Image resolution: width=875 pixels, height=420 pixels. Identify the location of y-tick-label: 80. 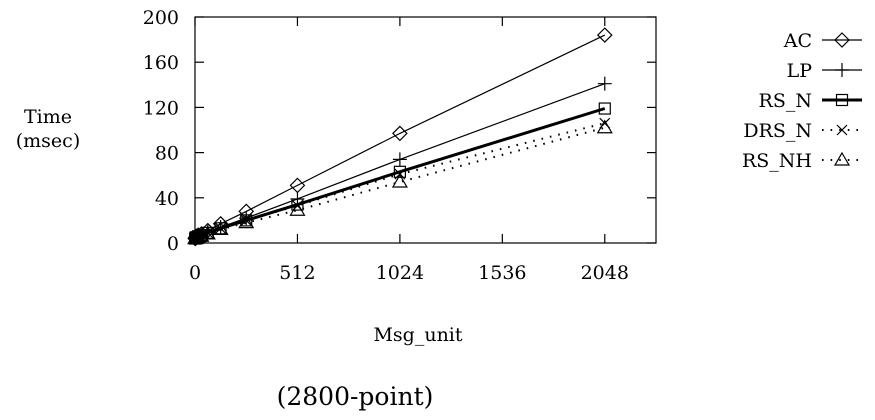
(167, 154).